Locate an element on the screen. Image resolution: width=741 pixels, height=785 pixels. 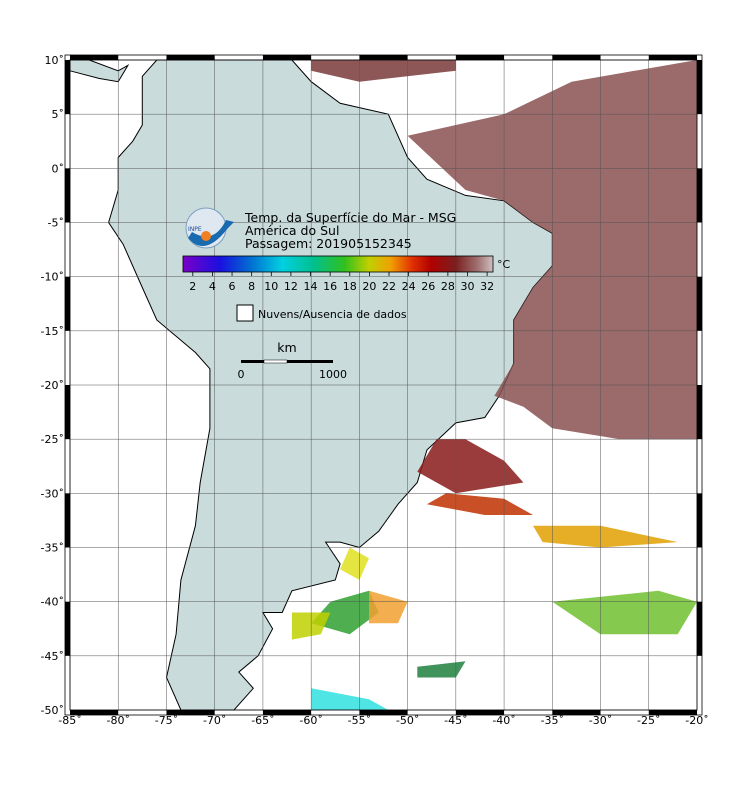
scale-label: 1000 is located at coordinates (333, 374).